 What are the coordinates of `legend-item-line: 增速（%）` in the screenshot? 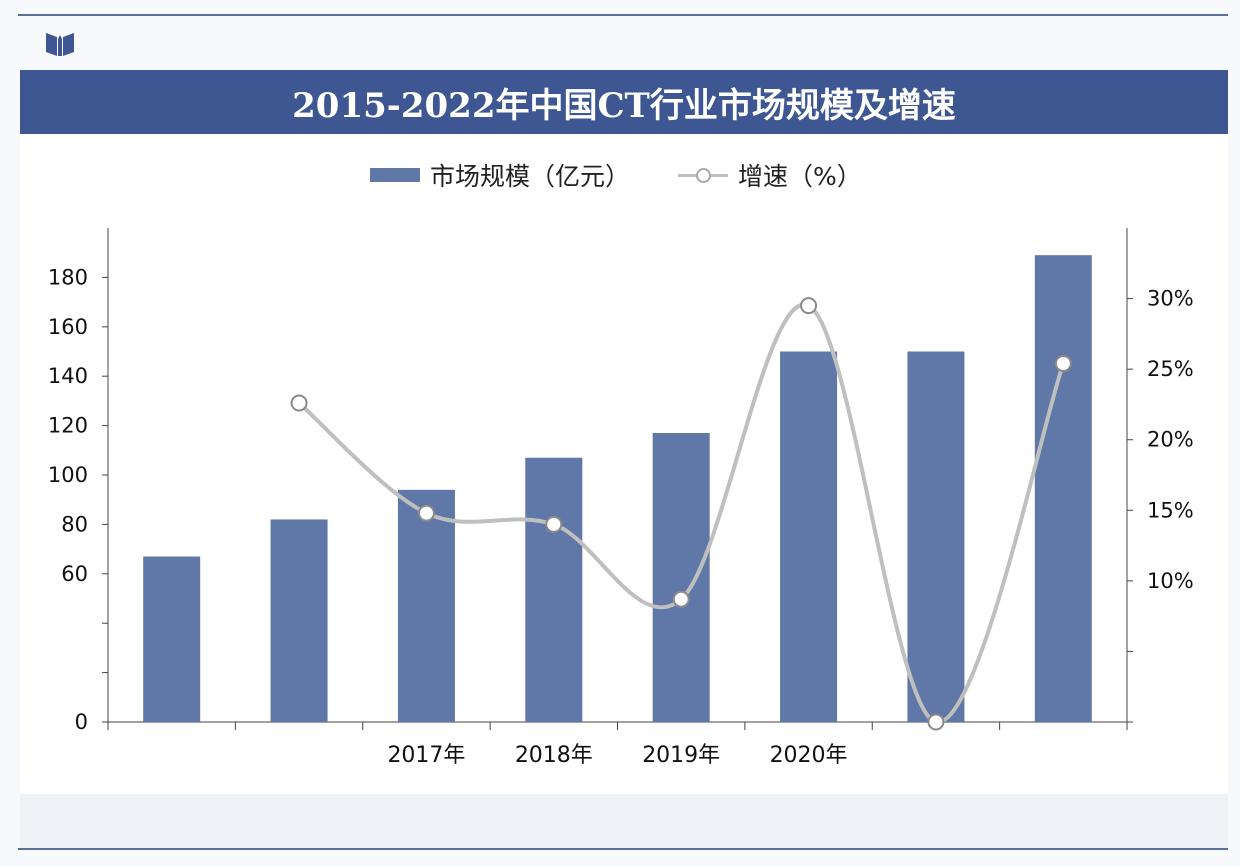 It's located at (770, 175).